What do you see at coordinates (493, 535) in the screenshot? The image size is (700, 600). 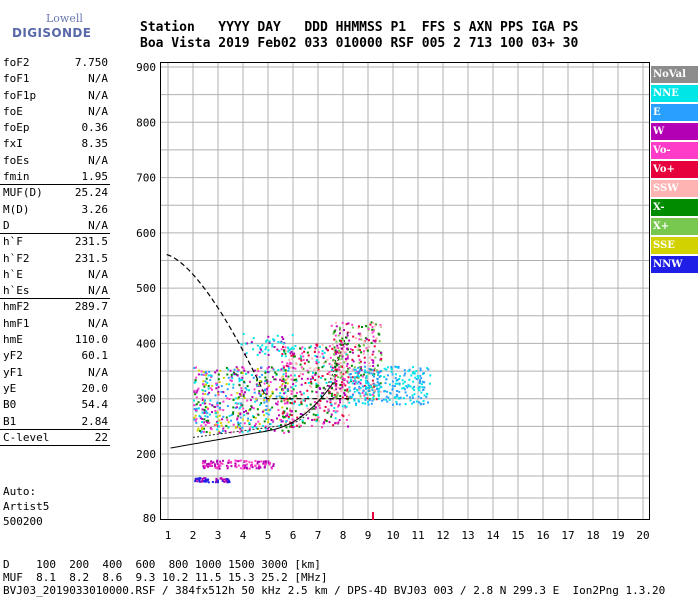 I see `x-tick-label: 14` at bounding box center [493, 535].